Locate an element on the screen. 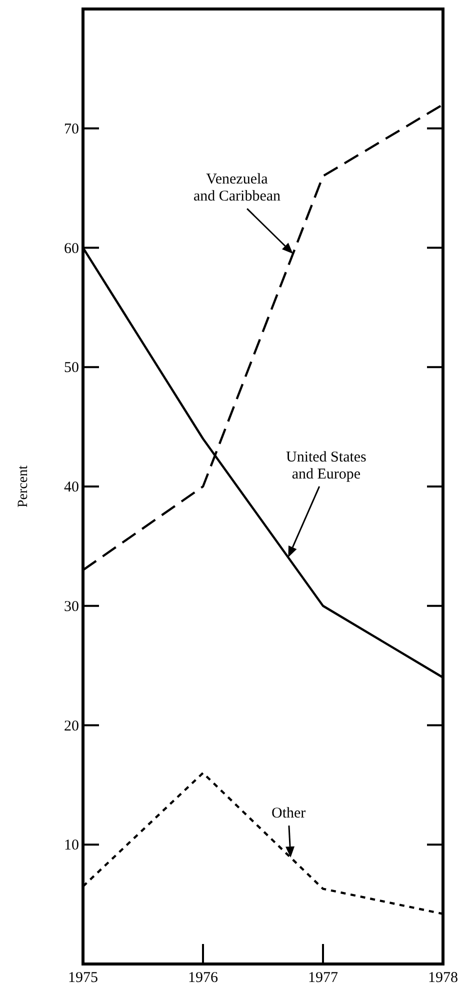  y-axis-title: Percent is located at coordinates (23, 486).